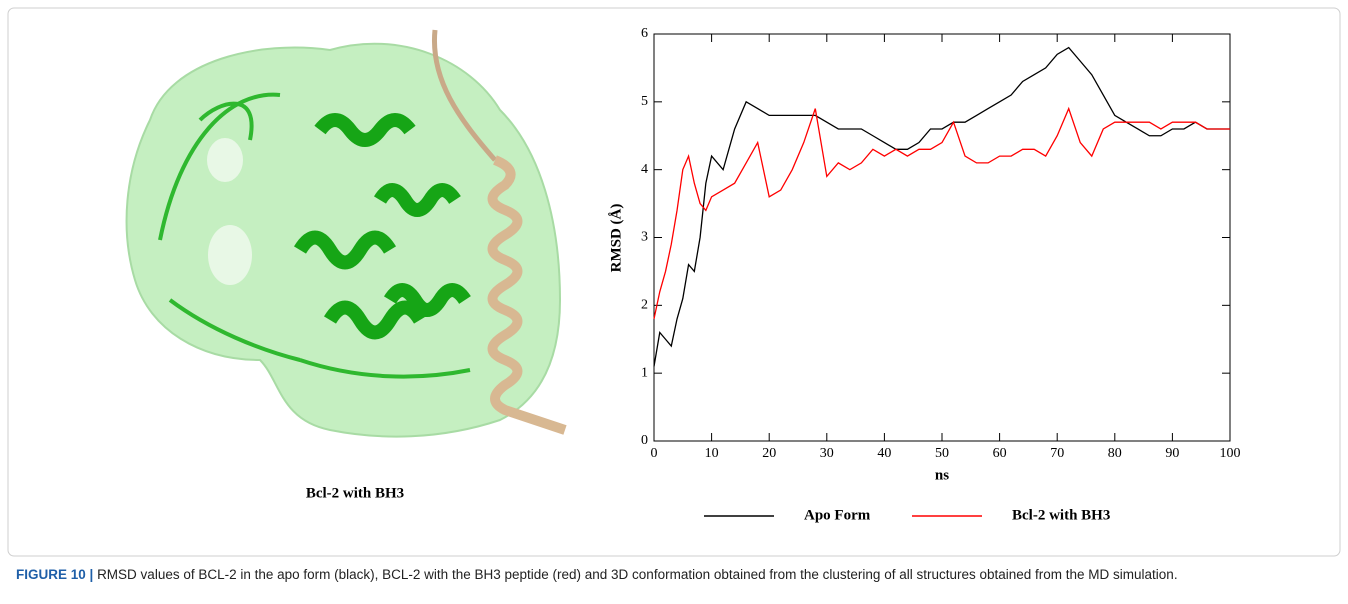 This screenshot has height=604, width=1348. Describe the element at coordinates (769, 453) in the screenshot. I see `x-tick-label: 20` at that location.